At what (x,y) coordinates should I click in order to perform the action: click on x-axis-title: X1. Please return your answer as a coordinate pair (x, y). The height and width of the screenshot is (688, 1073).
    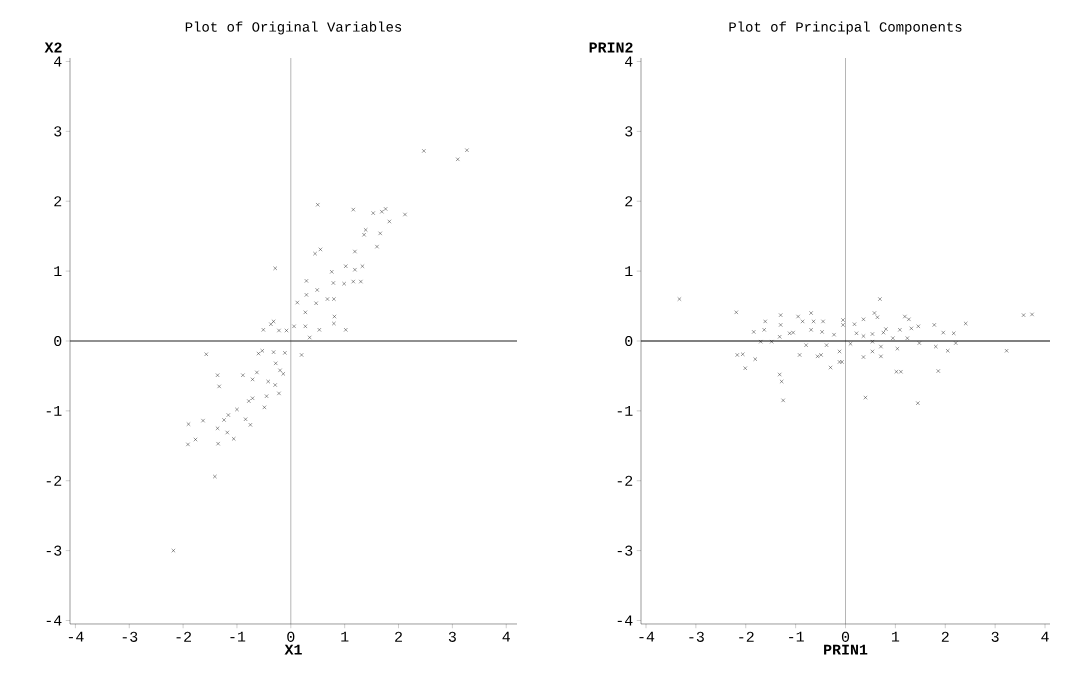
    Looking at the image, I should click on (293, 649).